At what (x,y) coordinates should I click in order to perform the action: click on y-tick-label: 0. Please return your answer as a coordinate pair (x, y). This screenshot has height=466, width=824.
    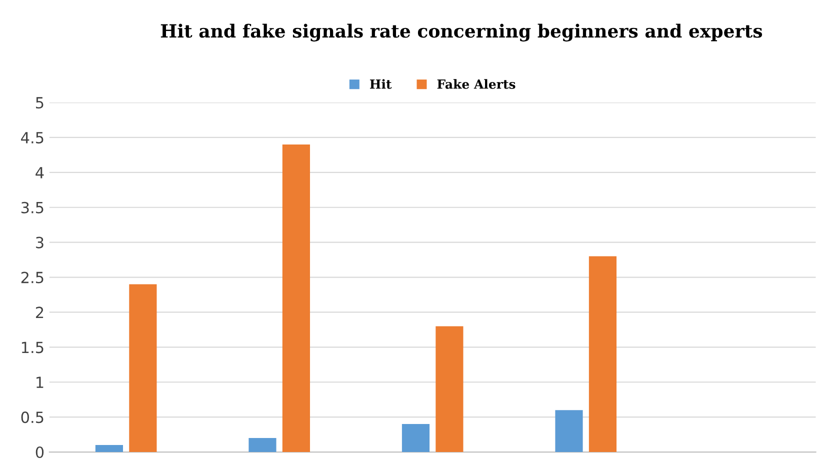
    Looking at the image, I should click on (40, 452).